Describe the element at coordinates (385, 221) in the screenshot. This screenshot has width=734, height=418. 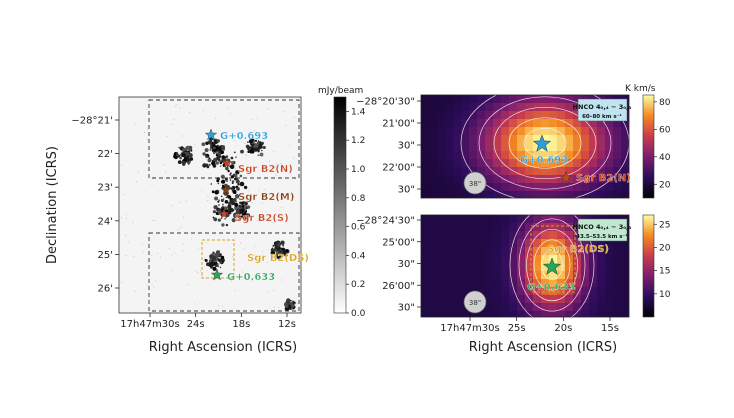
I see `right-bottom-ytick-label: −28°24'30"` at that location.